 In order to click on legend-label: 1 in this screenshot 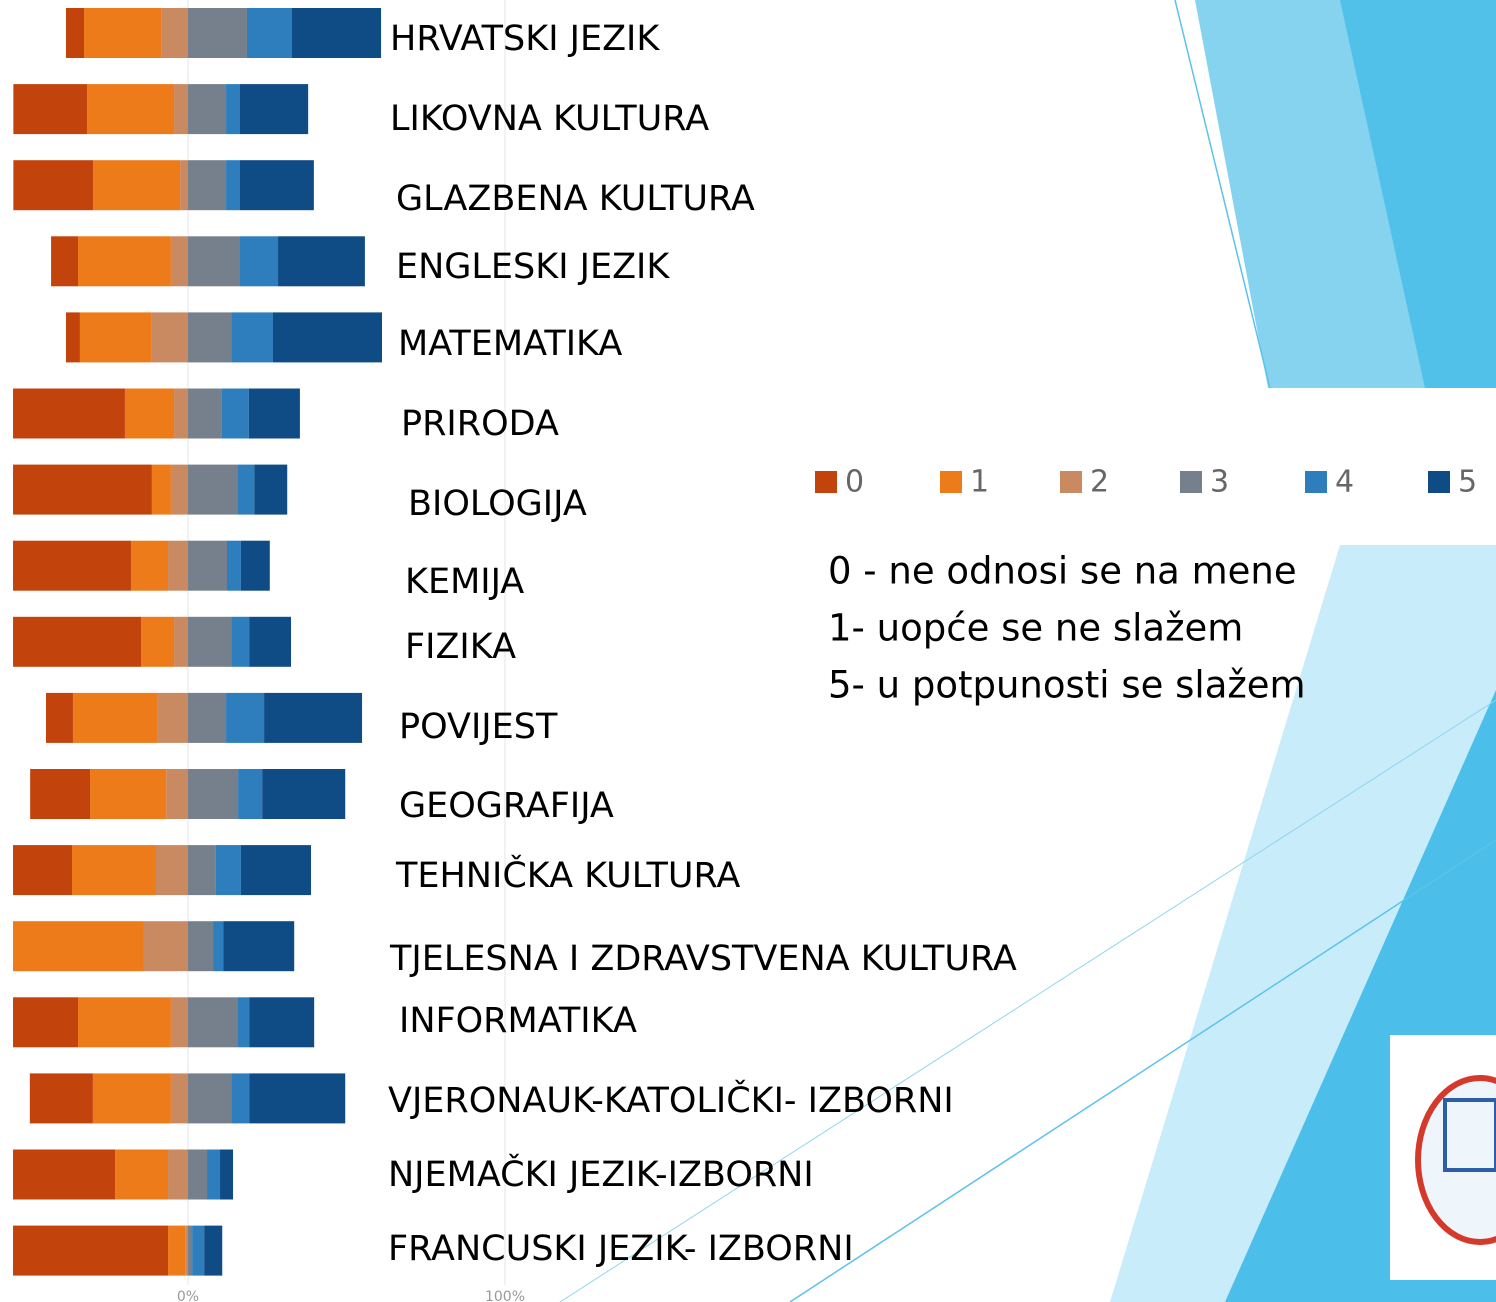, I will do `click(979, 482)`.